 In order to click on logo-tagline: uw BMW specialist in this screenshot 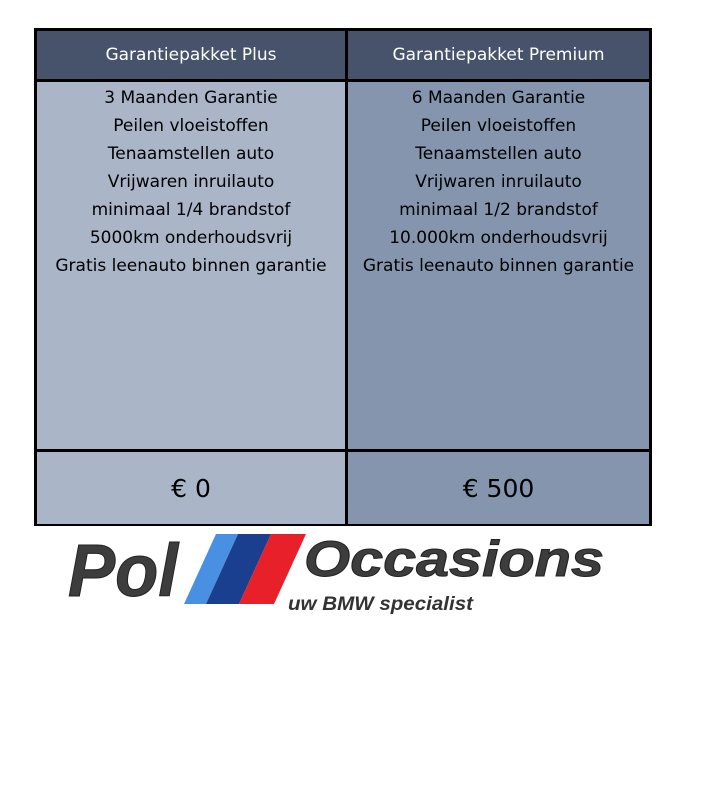, I will do `click(381, 604)`.